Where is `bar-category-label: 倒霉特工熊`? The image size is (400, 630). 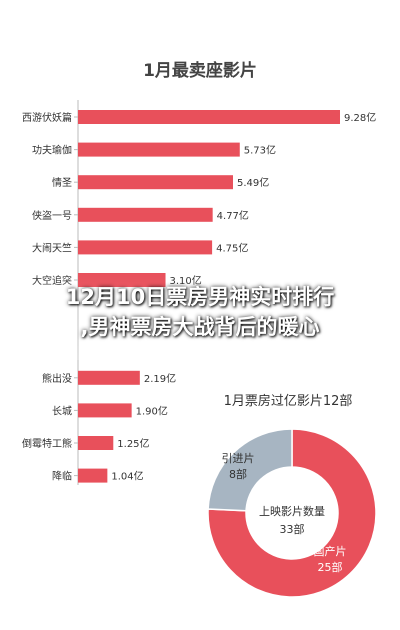
bar-category-label: 倒霉特工熊 is located at coordinates (47, 443).